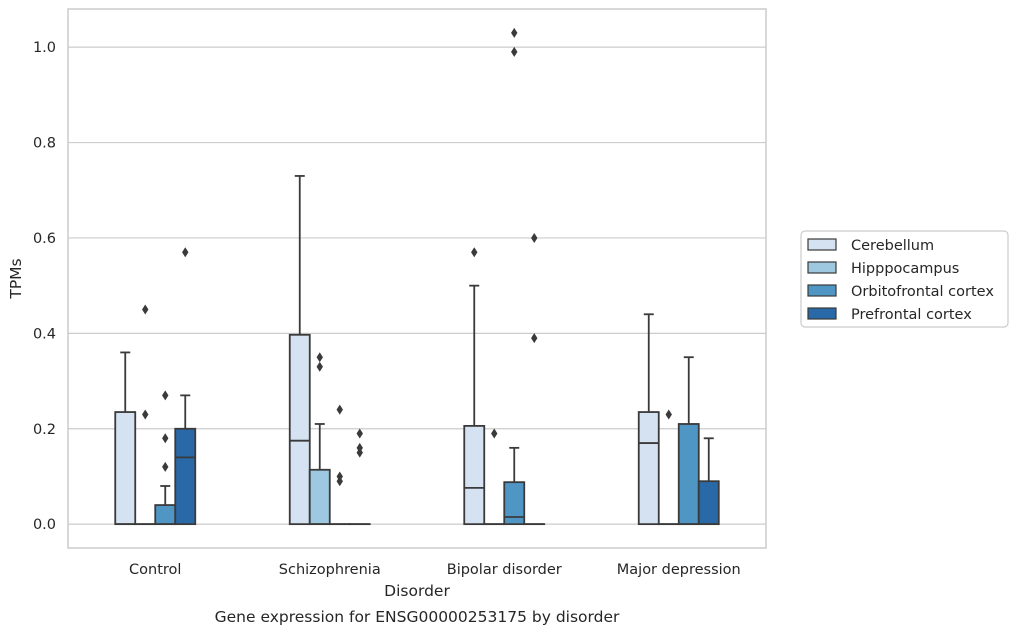  I want to click on y-tick-label: 0.6, so click(44, 239).